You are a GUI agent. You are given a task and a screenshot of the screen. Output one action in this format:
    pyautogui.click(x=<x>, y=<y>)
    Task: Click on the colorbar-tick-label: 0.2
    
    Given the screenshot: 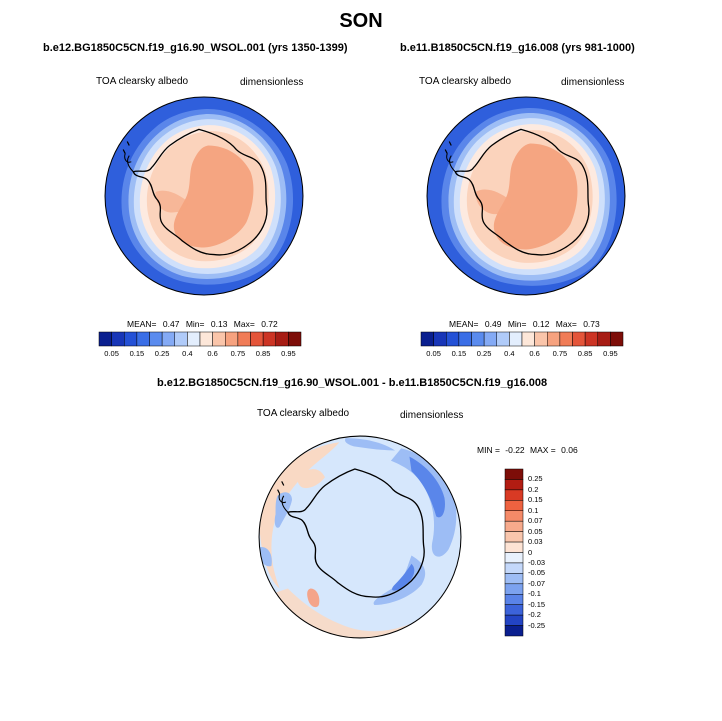 What is the action you would take?
    pyautogui.click(x=533, y=489)
    